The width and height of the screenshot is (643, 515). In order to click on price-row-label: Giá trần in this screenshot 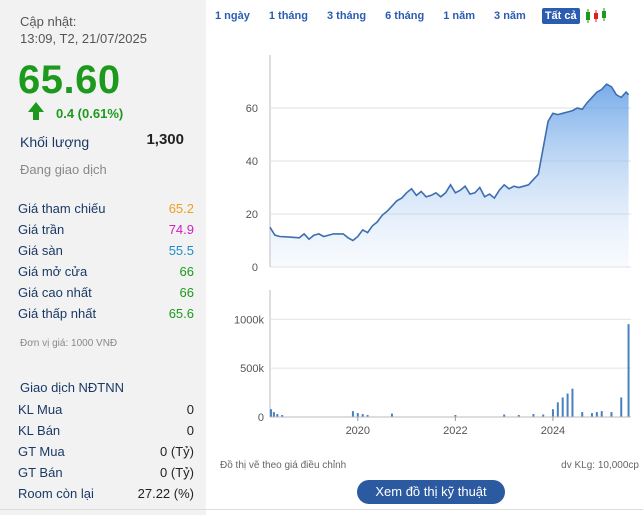, I will do `click(41, 229)`.